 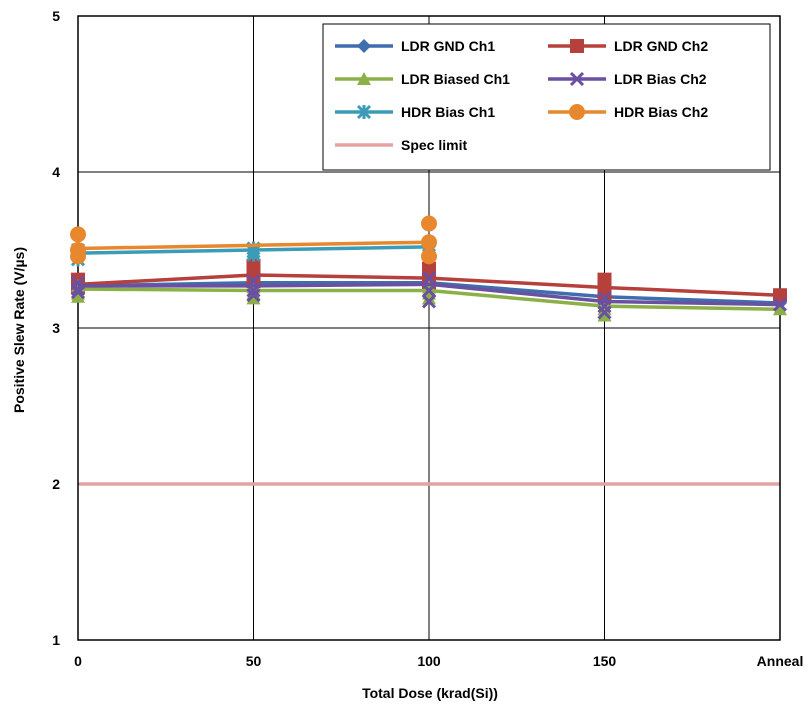 What do you see at coordinates (448, 46) in the screenshot?
I see `legend-label: LDR GND Ch1` at bounding box center [448, 46].